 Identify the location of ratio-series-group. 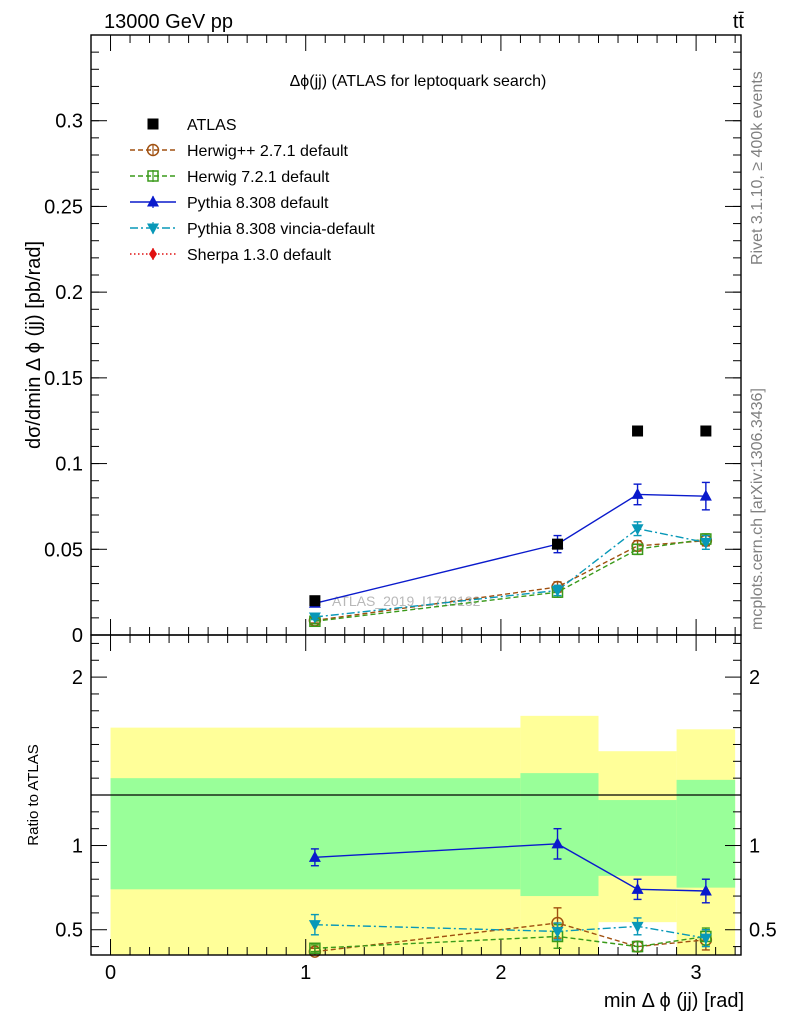
(510, 892).